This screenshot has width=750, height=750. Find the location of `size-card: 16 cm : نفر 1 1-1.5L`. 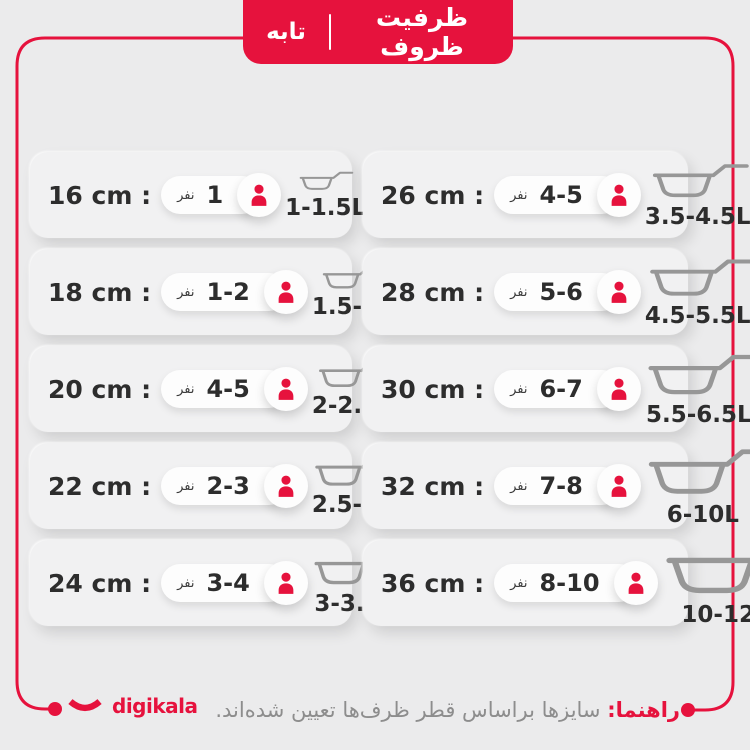

size-card: 16 cm : نفر 1 1-1.5L is located at coordinates (198, 195).